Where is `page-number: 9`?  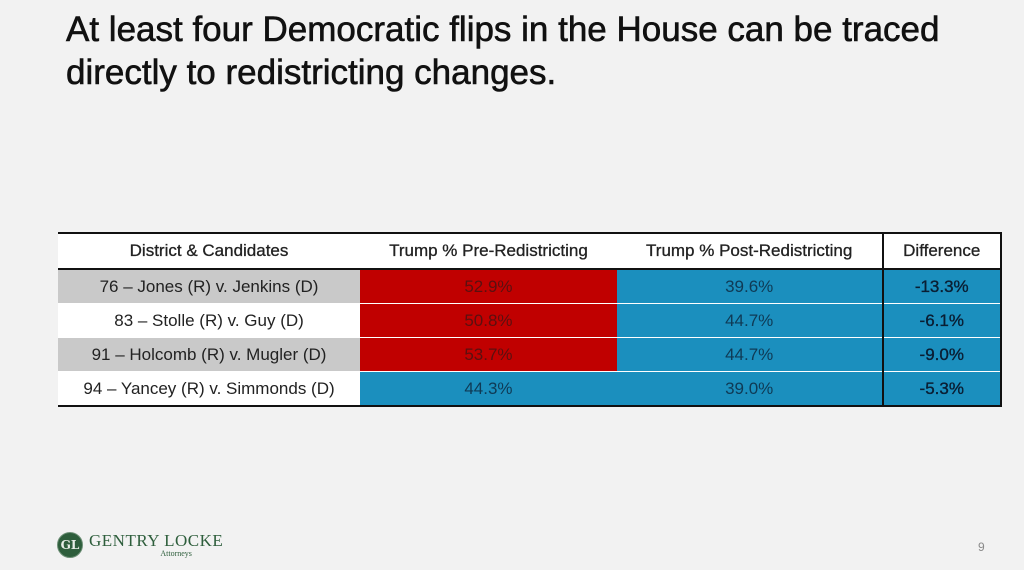
page-number: 9 is located at coordinates (981, 547).